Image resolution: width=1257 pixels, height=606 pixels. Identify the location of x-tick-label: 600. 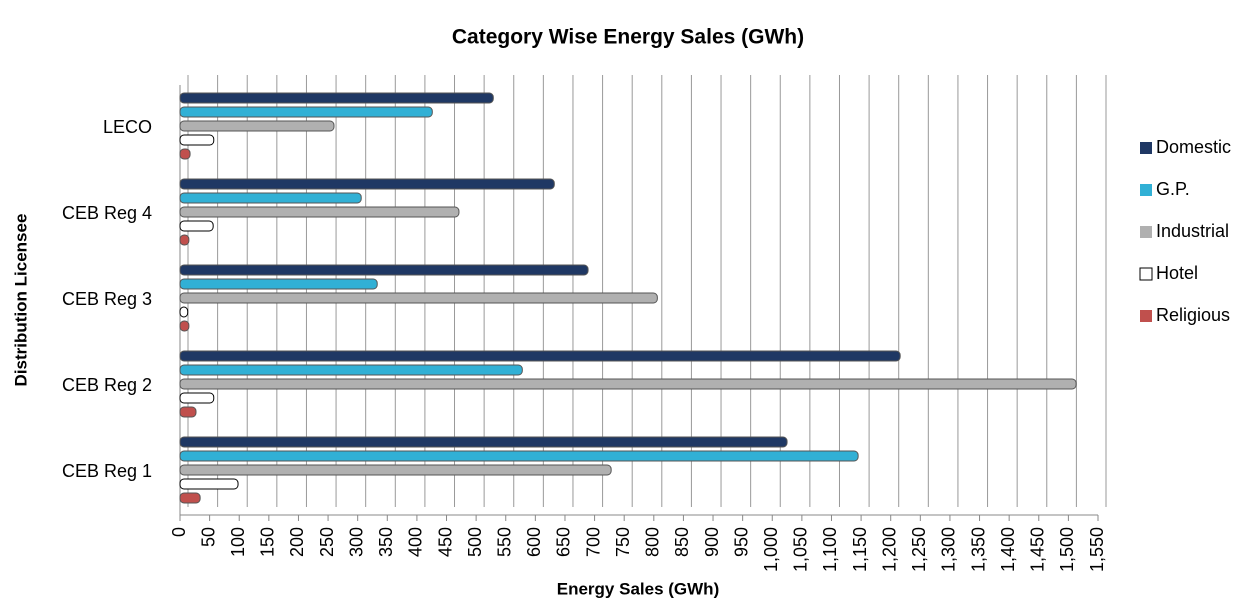
(534, 542).